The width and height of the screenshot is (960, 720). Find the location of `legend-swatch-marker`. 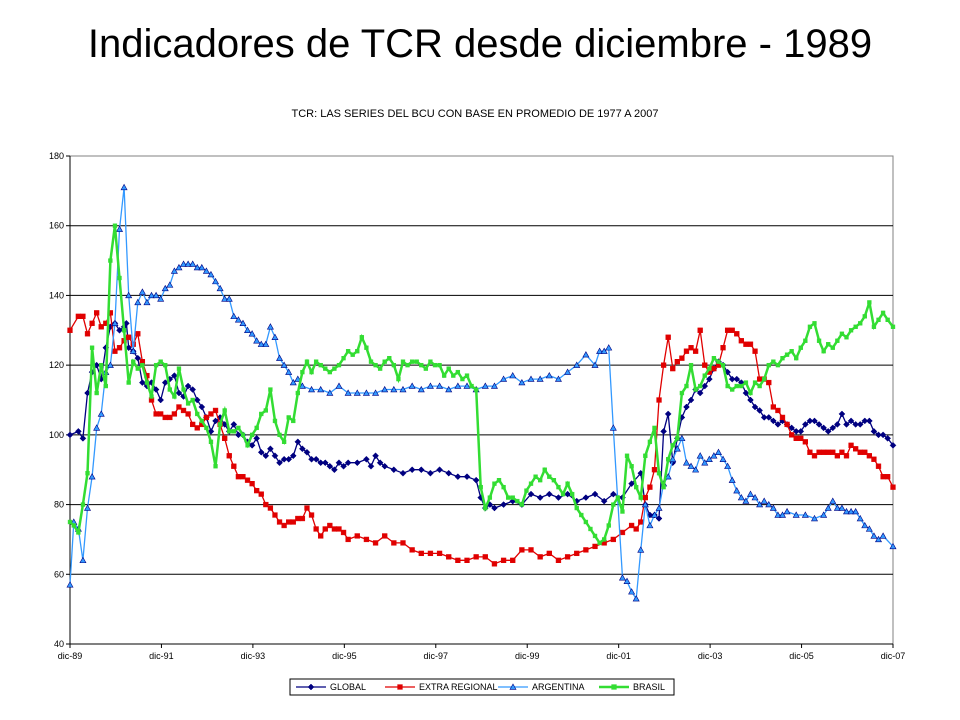

legend-swatch-marker is located at coordinates (513, 686).